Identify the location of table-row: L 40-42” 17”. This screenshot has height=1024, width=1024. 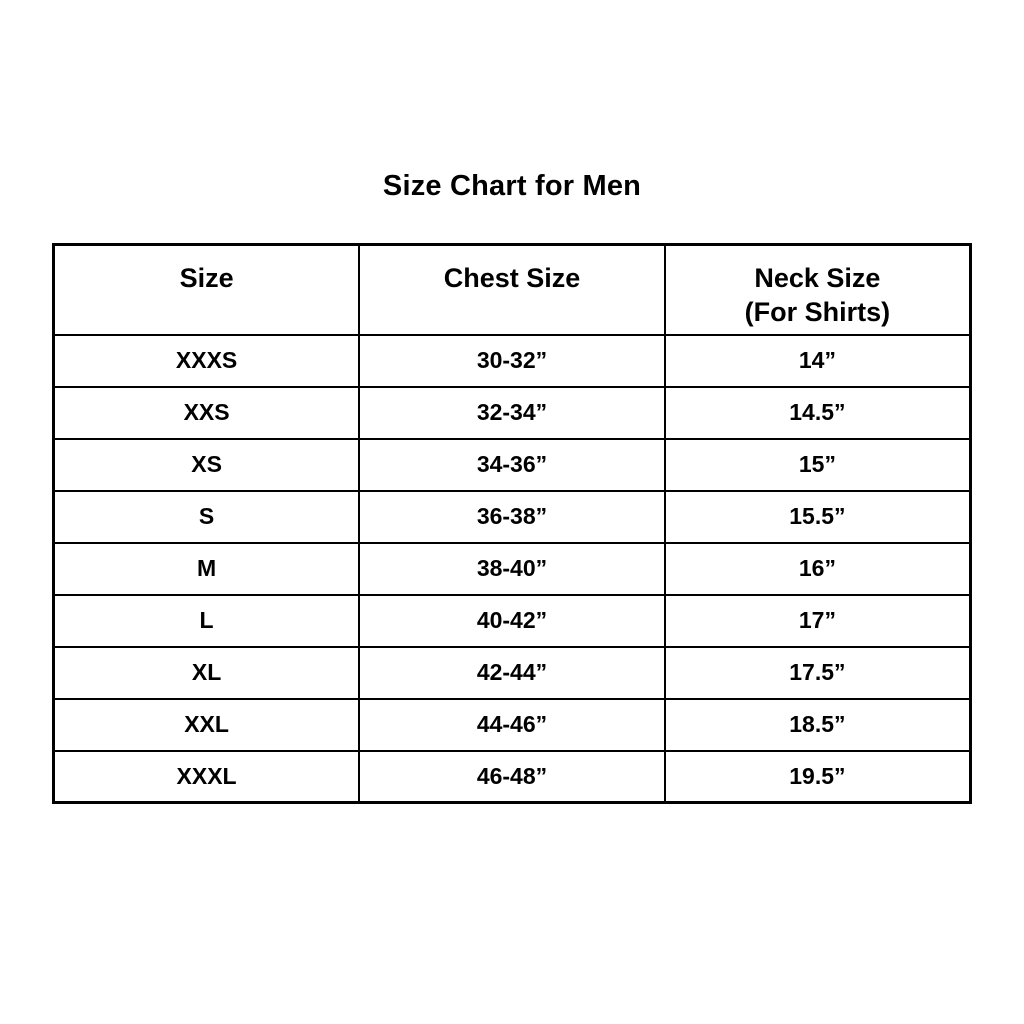
(512, 620).